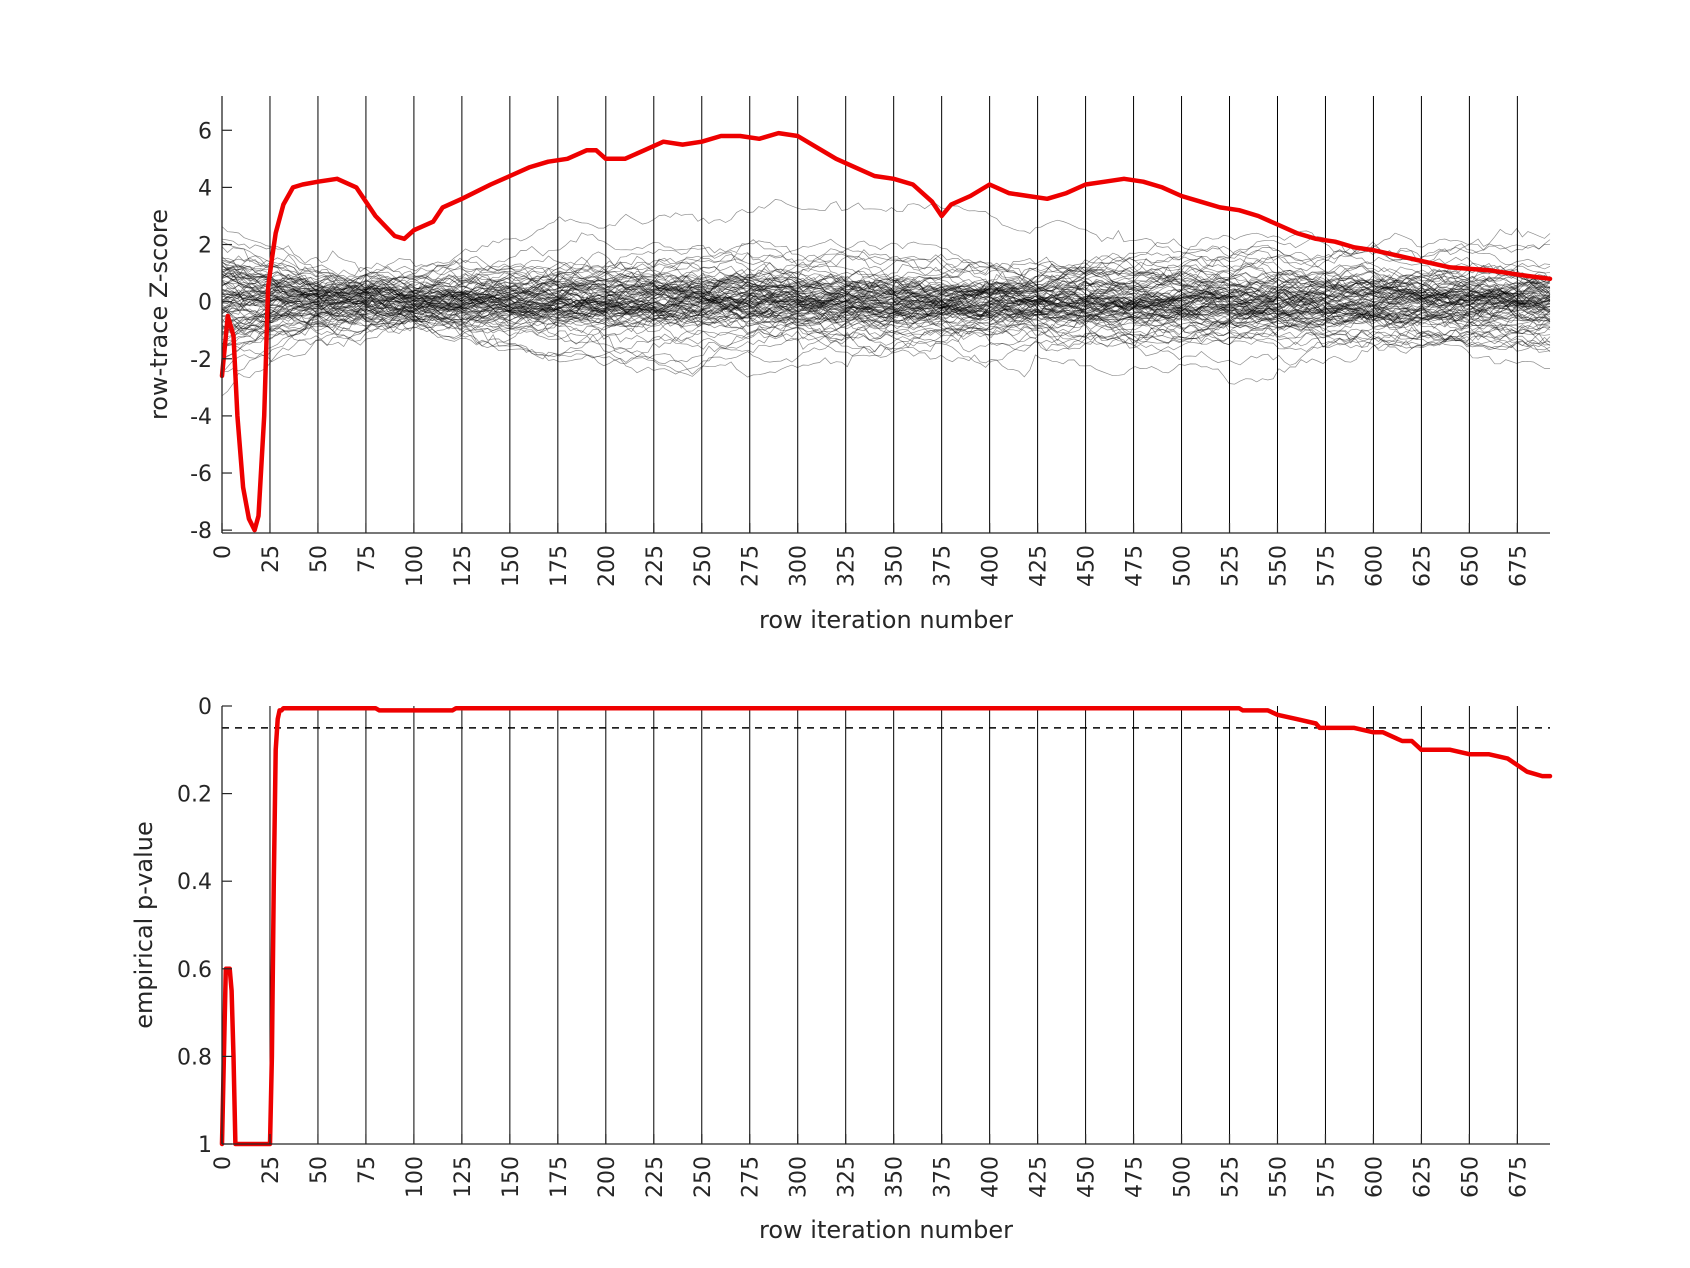 The height and width of the screenshot is (1268, 1690). I want to click on x-tick-label: 25, so click(271, 559).